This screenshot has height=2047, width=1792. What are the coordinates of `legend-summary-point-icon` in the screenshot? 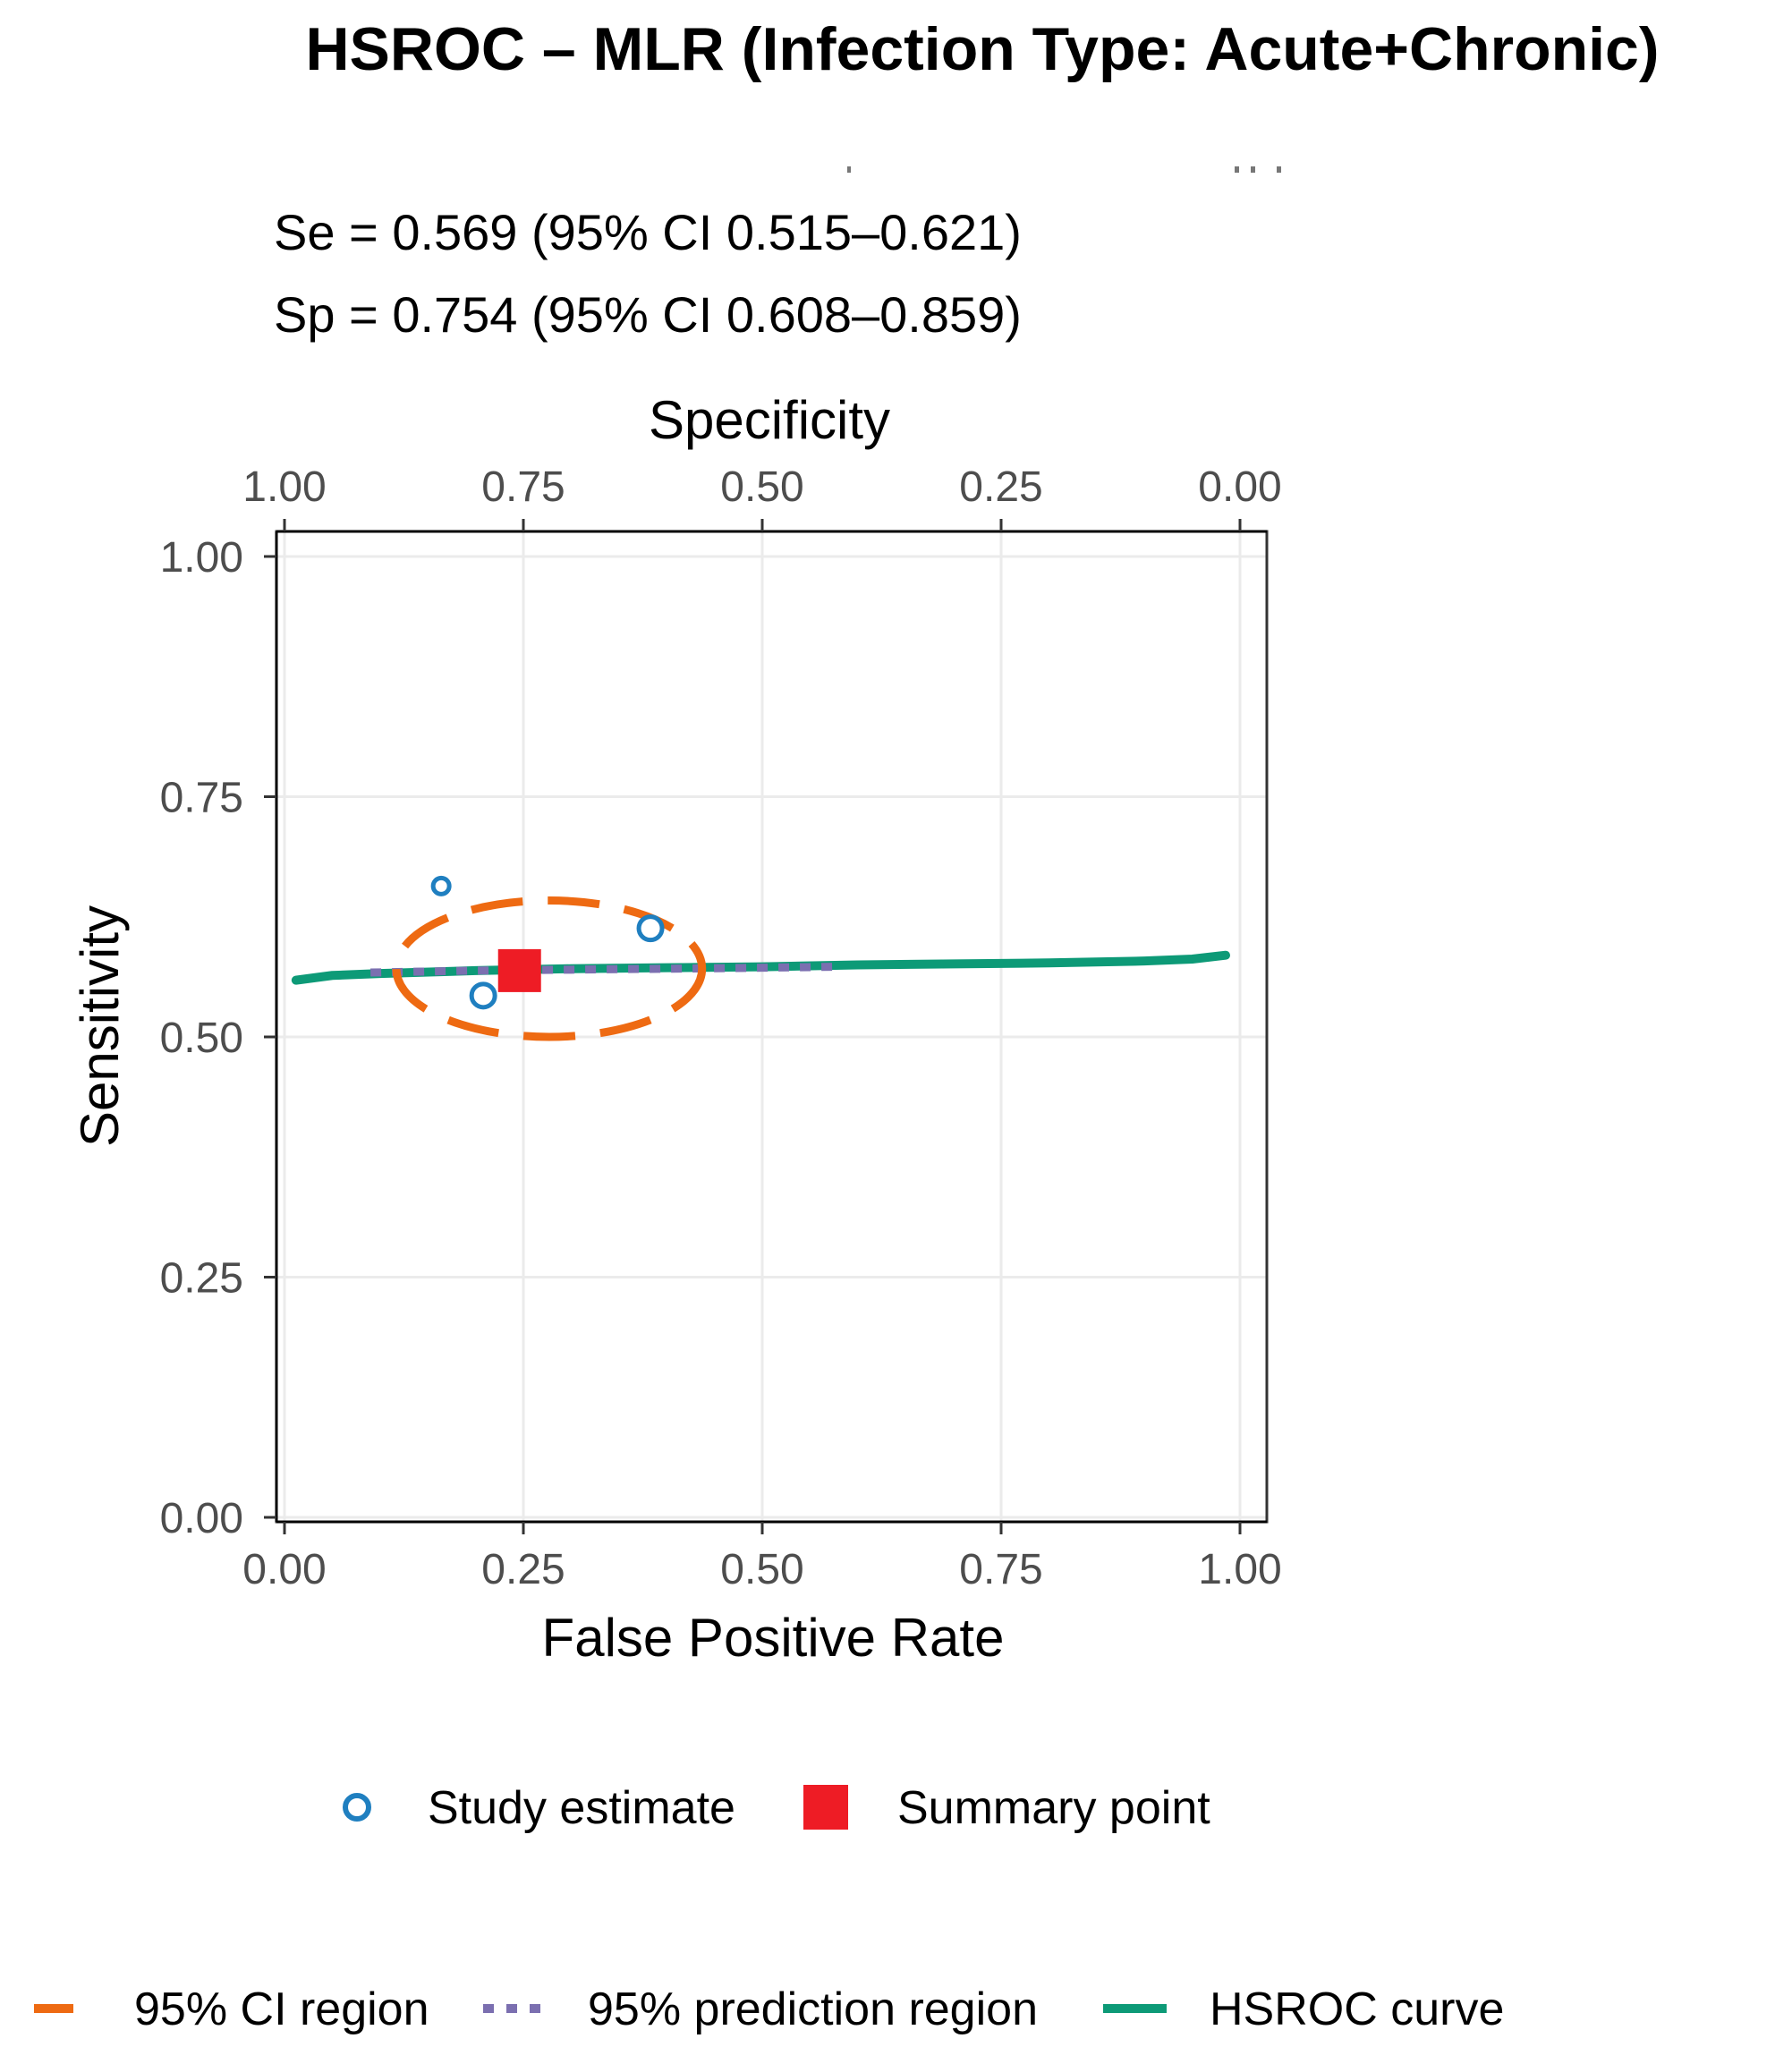 It's located at (825, 1807).